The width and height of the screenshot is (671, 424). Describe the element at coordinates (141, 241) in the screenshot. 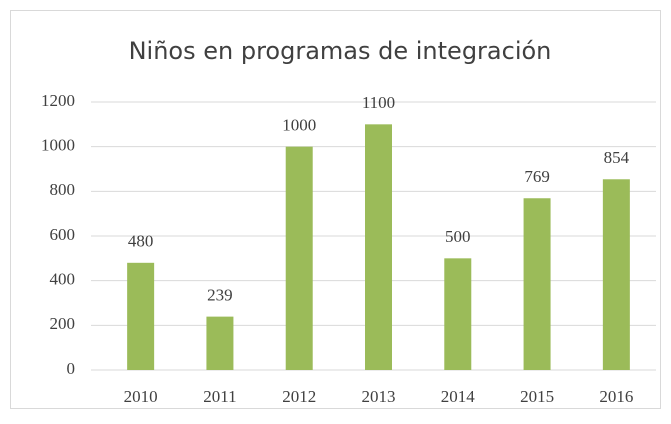

I see `data-label: 480` at that location.